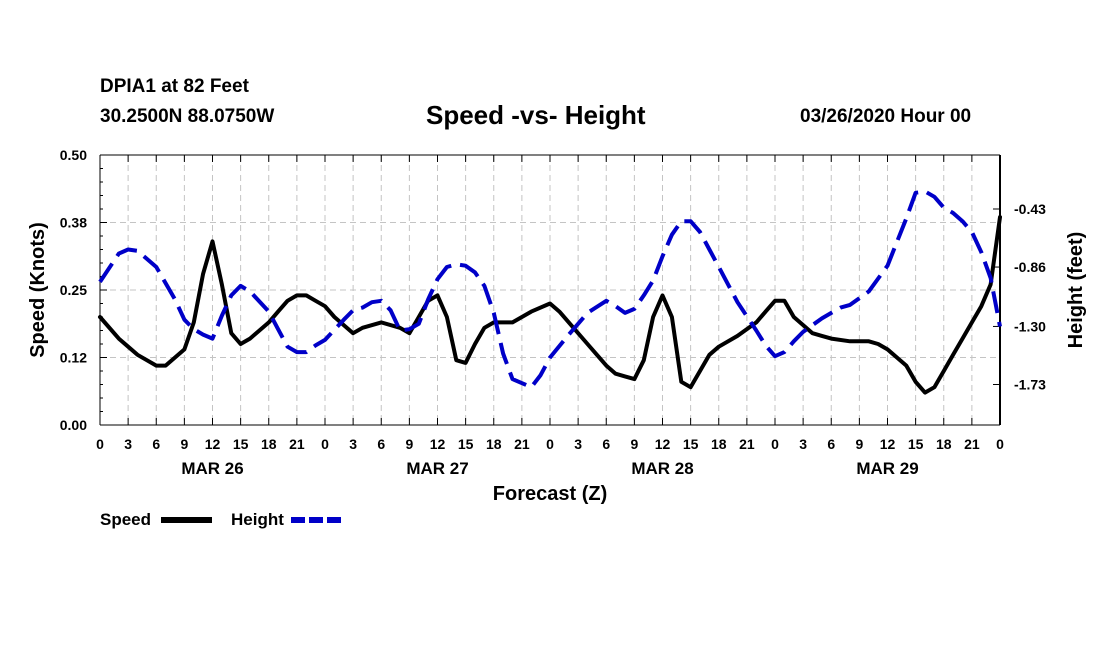  Describe the element at coordinates (73, 155) in the screenshot. I see `y-left-tick-label: 0.50` at that location.